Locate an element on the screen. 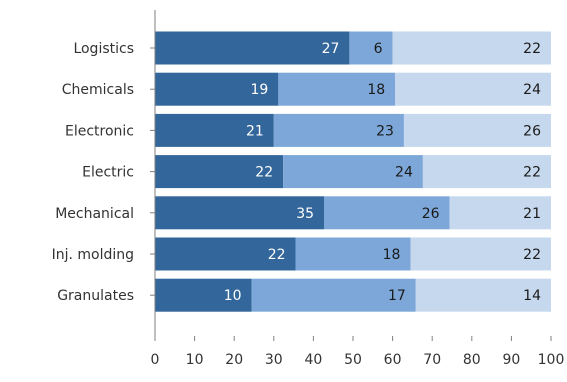 The image size is (567, 382). data-label: 14 is located at coordinates (532, 296).